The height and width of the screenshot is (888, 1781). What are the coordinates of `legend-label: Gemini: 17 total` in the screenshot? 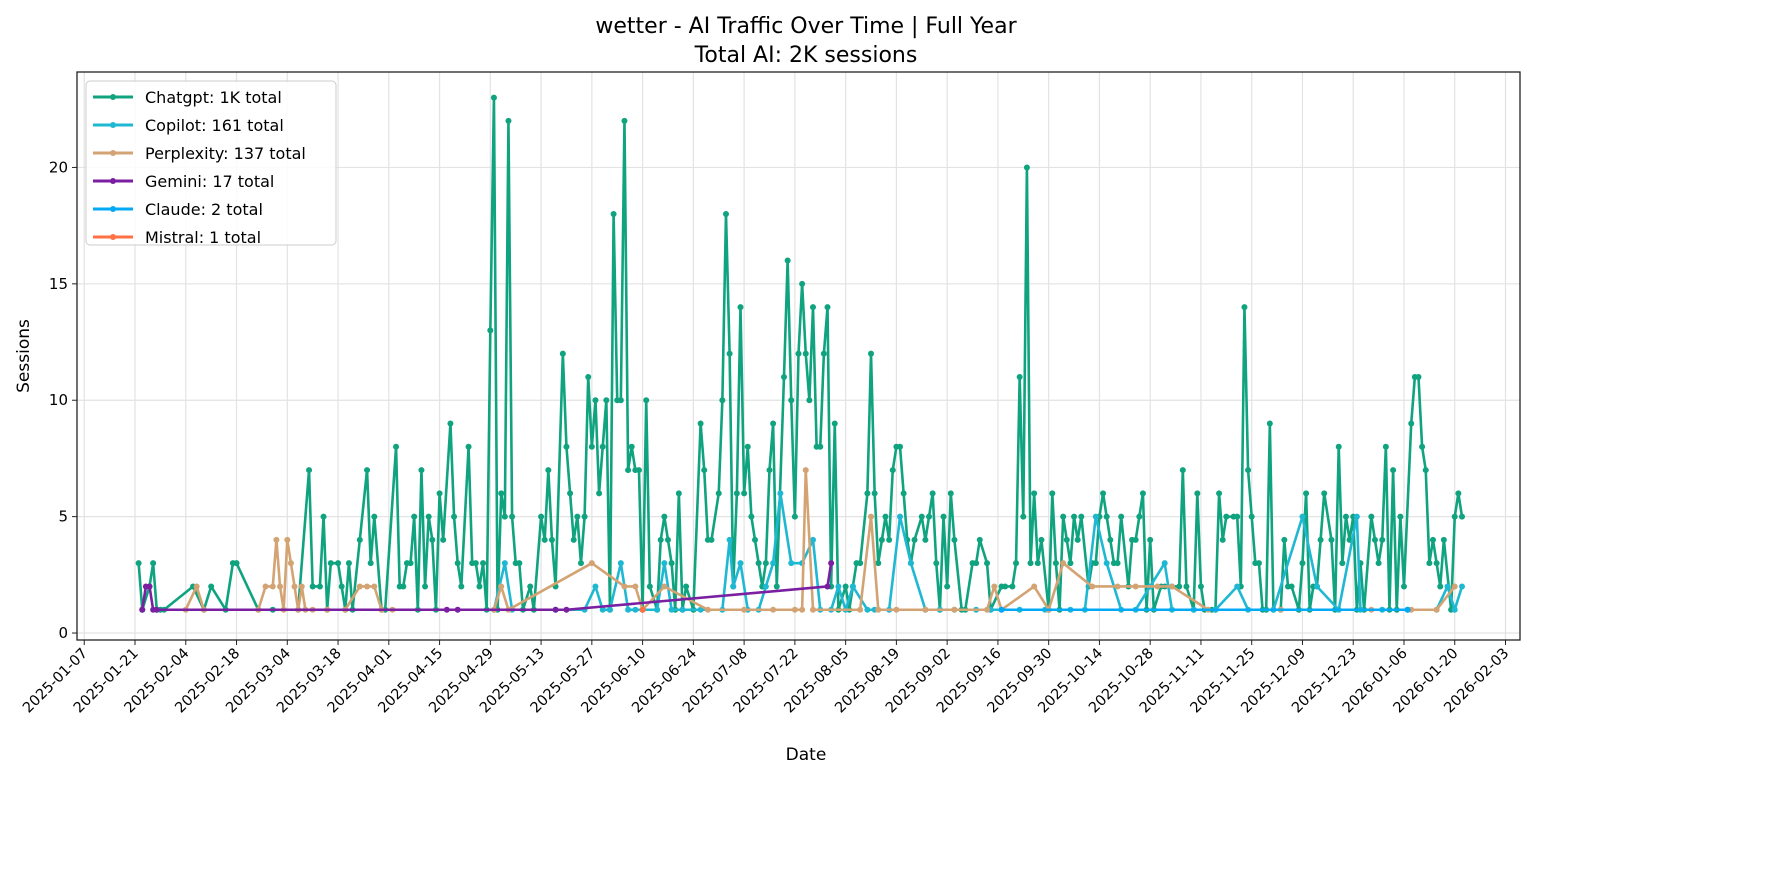 It's located at (209, 181).